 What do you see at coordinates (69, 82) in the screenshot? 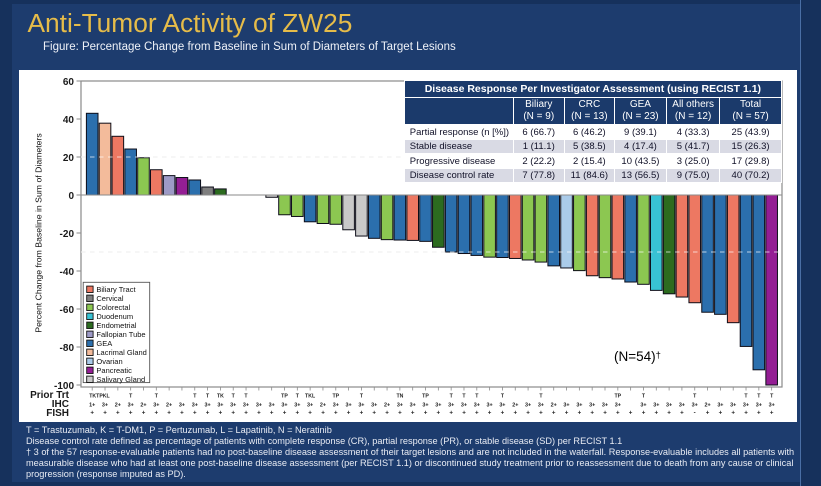
I see `svg-text: 60` at bounding box center [69, 82].